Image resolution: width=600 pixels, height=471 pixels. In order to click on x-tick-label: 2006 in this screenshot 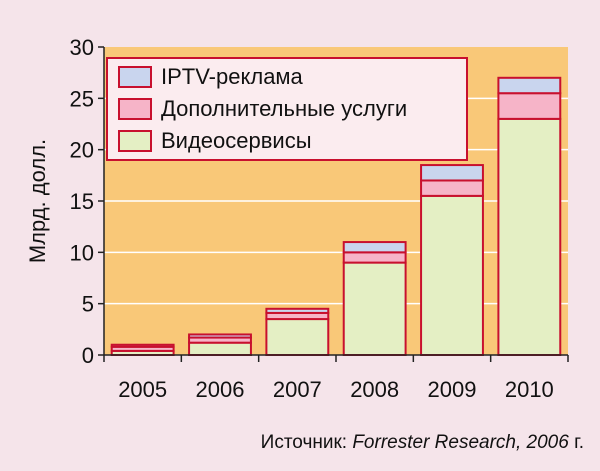, I will do `click(220, 389)`.